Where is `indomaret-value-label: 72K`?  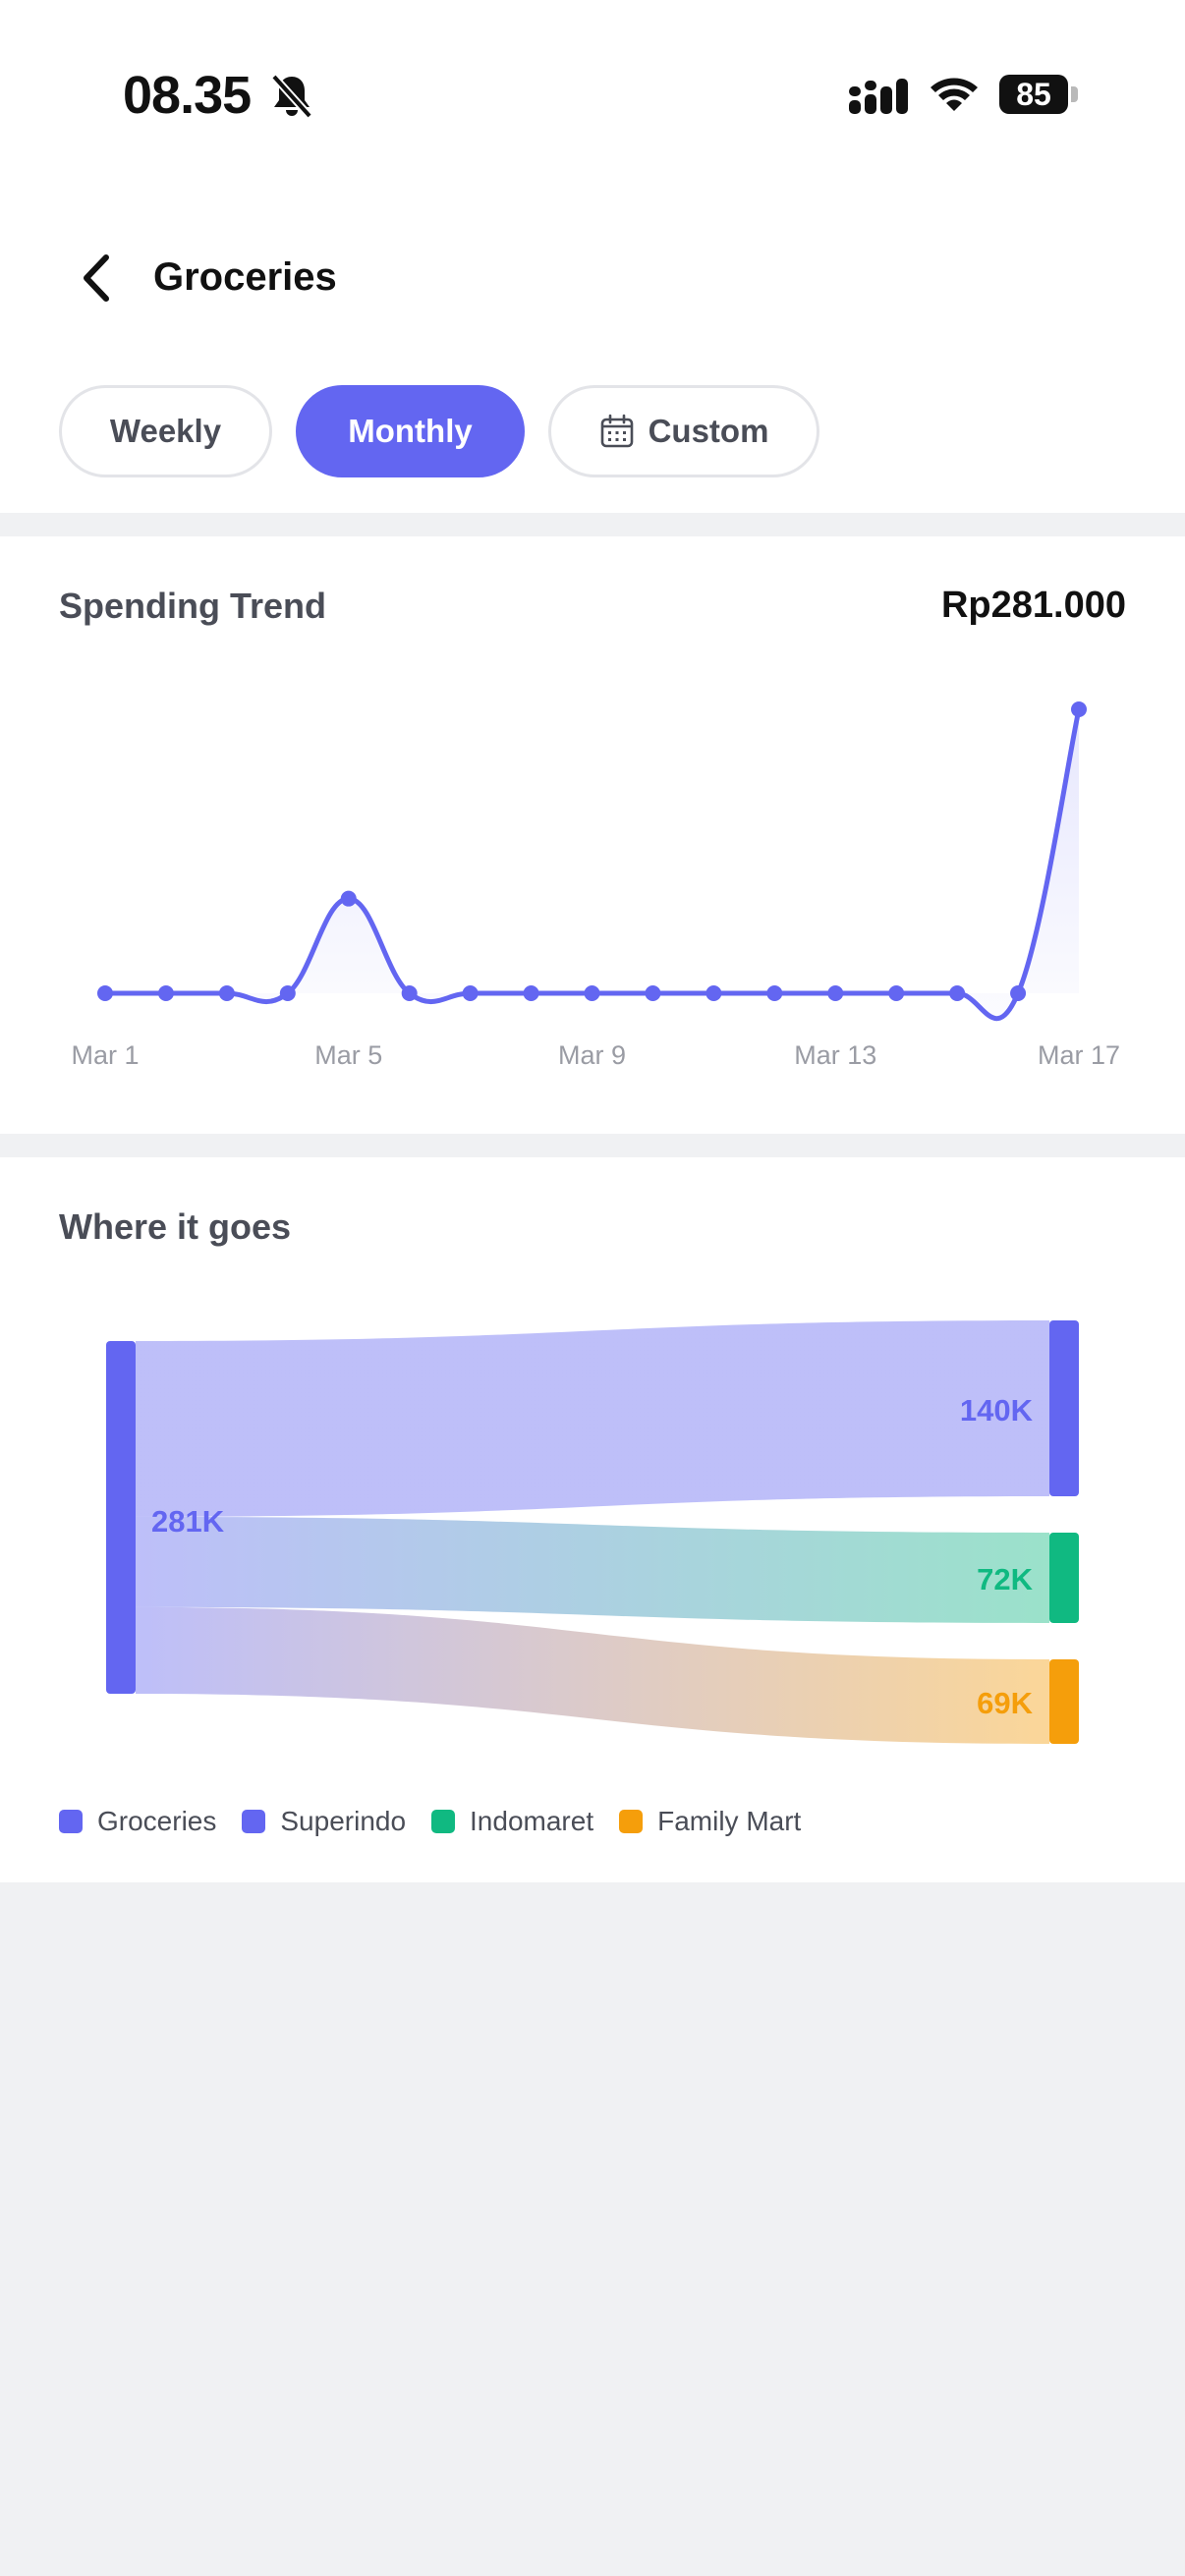 indomaret-value-label: 72K is located at coordinates (1005, 1579).